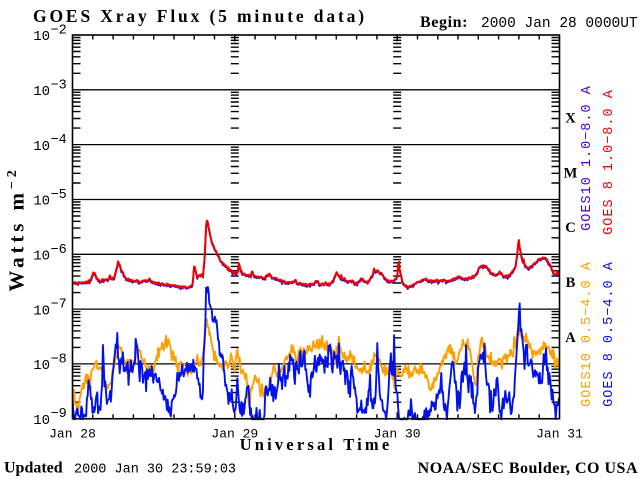 The height and width of the screenshot is (480, 640). I want to click on svg-text: −3, so click(59, 85).